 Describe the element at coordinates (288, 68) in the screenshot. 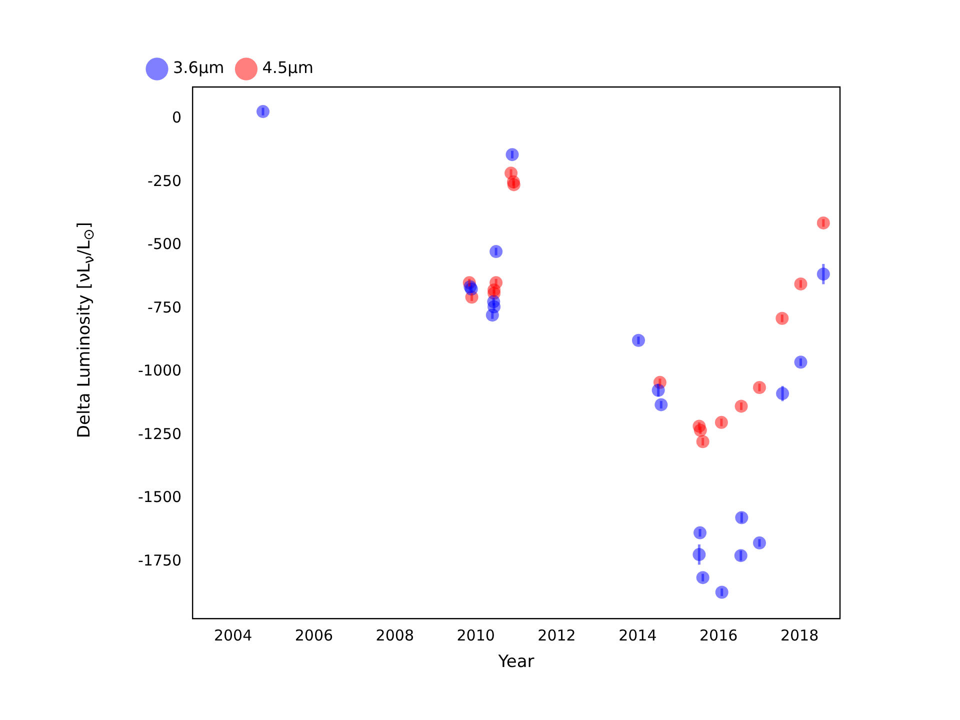

I see `legend-label: 4.5μm` at that location.